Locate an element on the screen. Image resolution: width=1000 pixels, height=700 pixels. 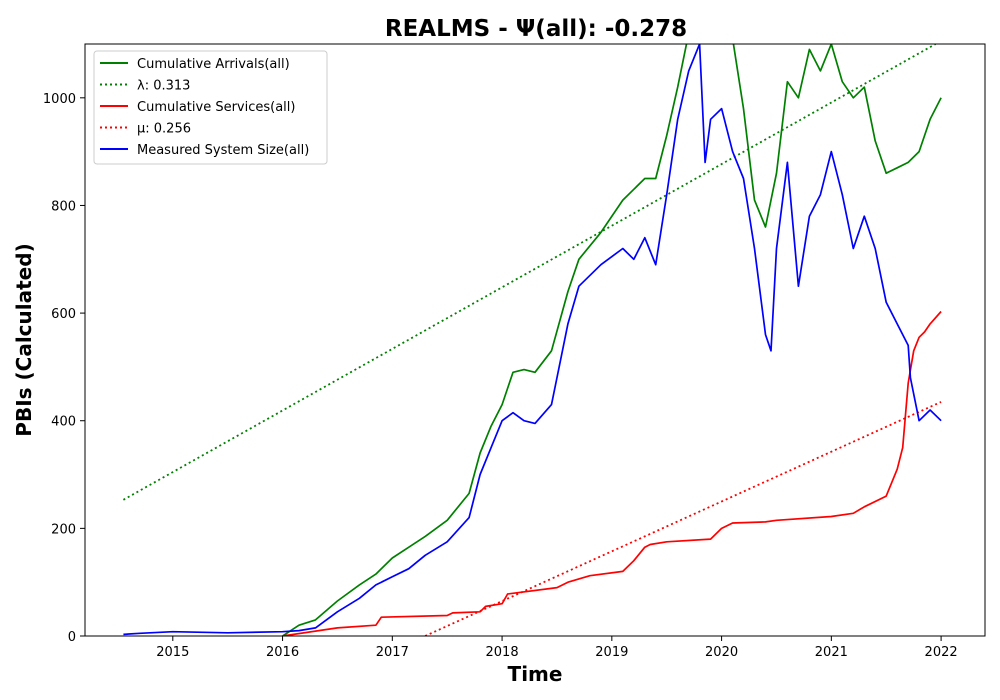
legend-label: Measured System Size(all) is located at coordinates (223, 150).